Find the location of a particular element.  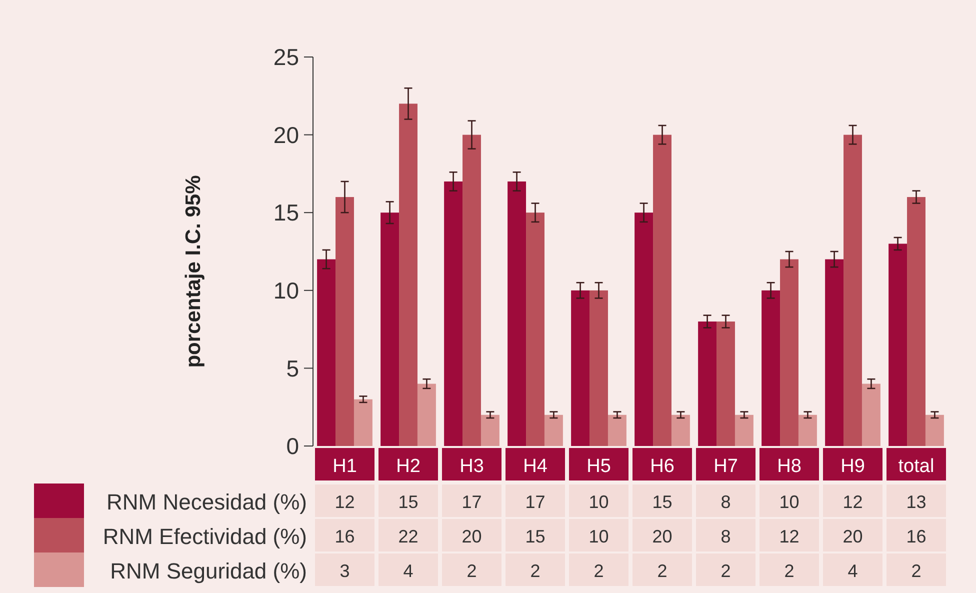

data-label: 13 is located at coordinates (916, 502).